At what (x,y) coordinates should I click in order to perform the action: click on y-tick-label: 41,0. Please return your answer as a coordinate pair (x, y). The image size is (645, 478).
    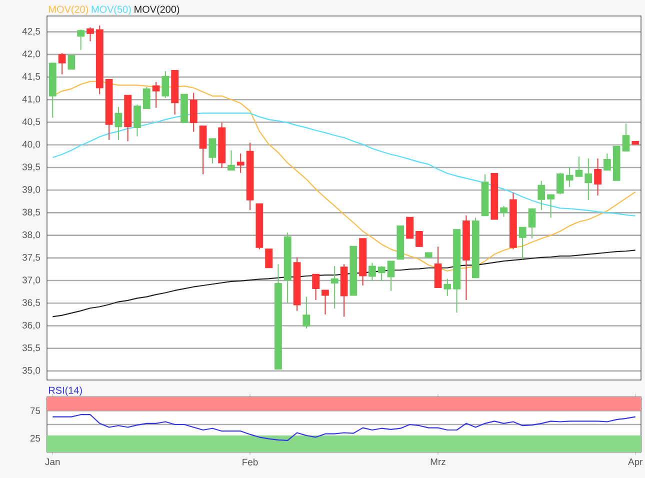
    Looking at the image, I should click on (31, 100).